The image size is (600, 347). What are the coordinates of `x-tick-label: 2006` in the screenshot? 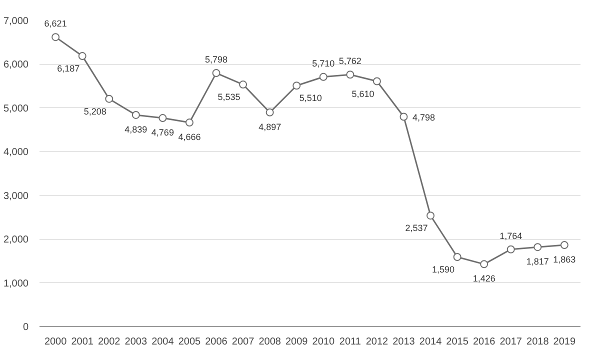 It's located at (216, 341).